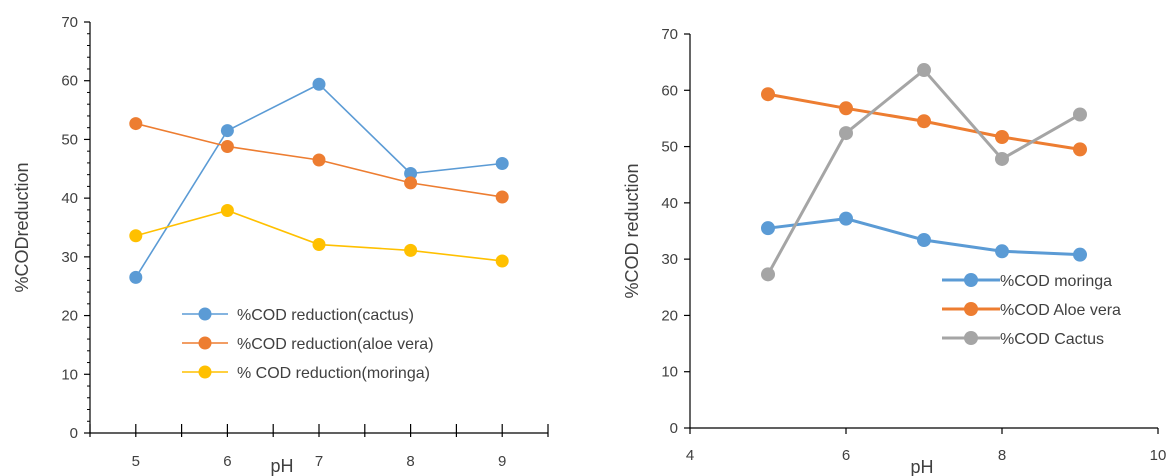  I want to click on legend-label: %COD moringa, so click(1056, 281).